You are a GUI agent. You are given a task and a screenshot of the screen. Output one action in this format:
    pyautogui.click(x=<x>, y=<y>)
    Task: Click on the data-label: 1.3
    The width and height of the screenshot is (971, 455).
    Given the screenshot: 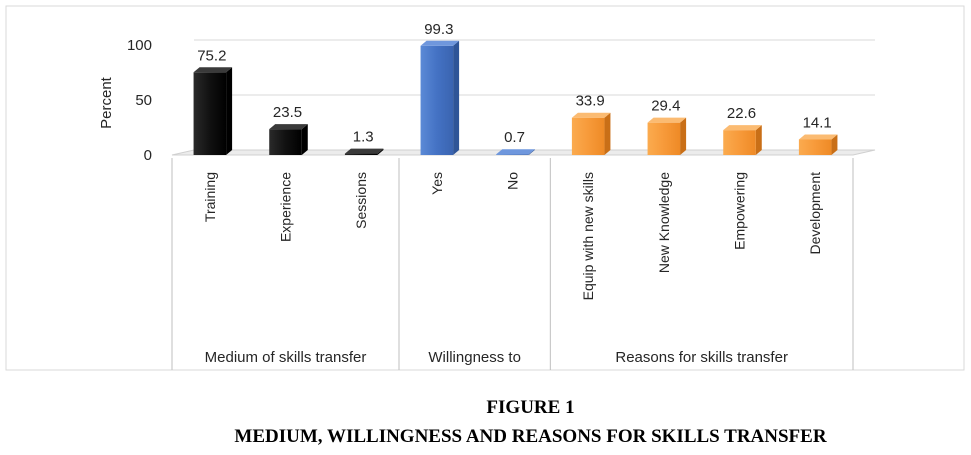 What is the action you would take?
    pyautogui.click(x=363, y=137)
    